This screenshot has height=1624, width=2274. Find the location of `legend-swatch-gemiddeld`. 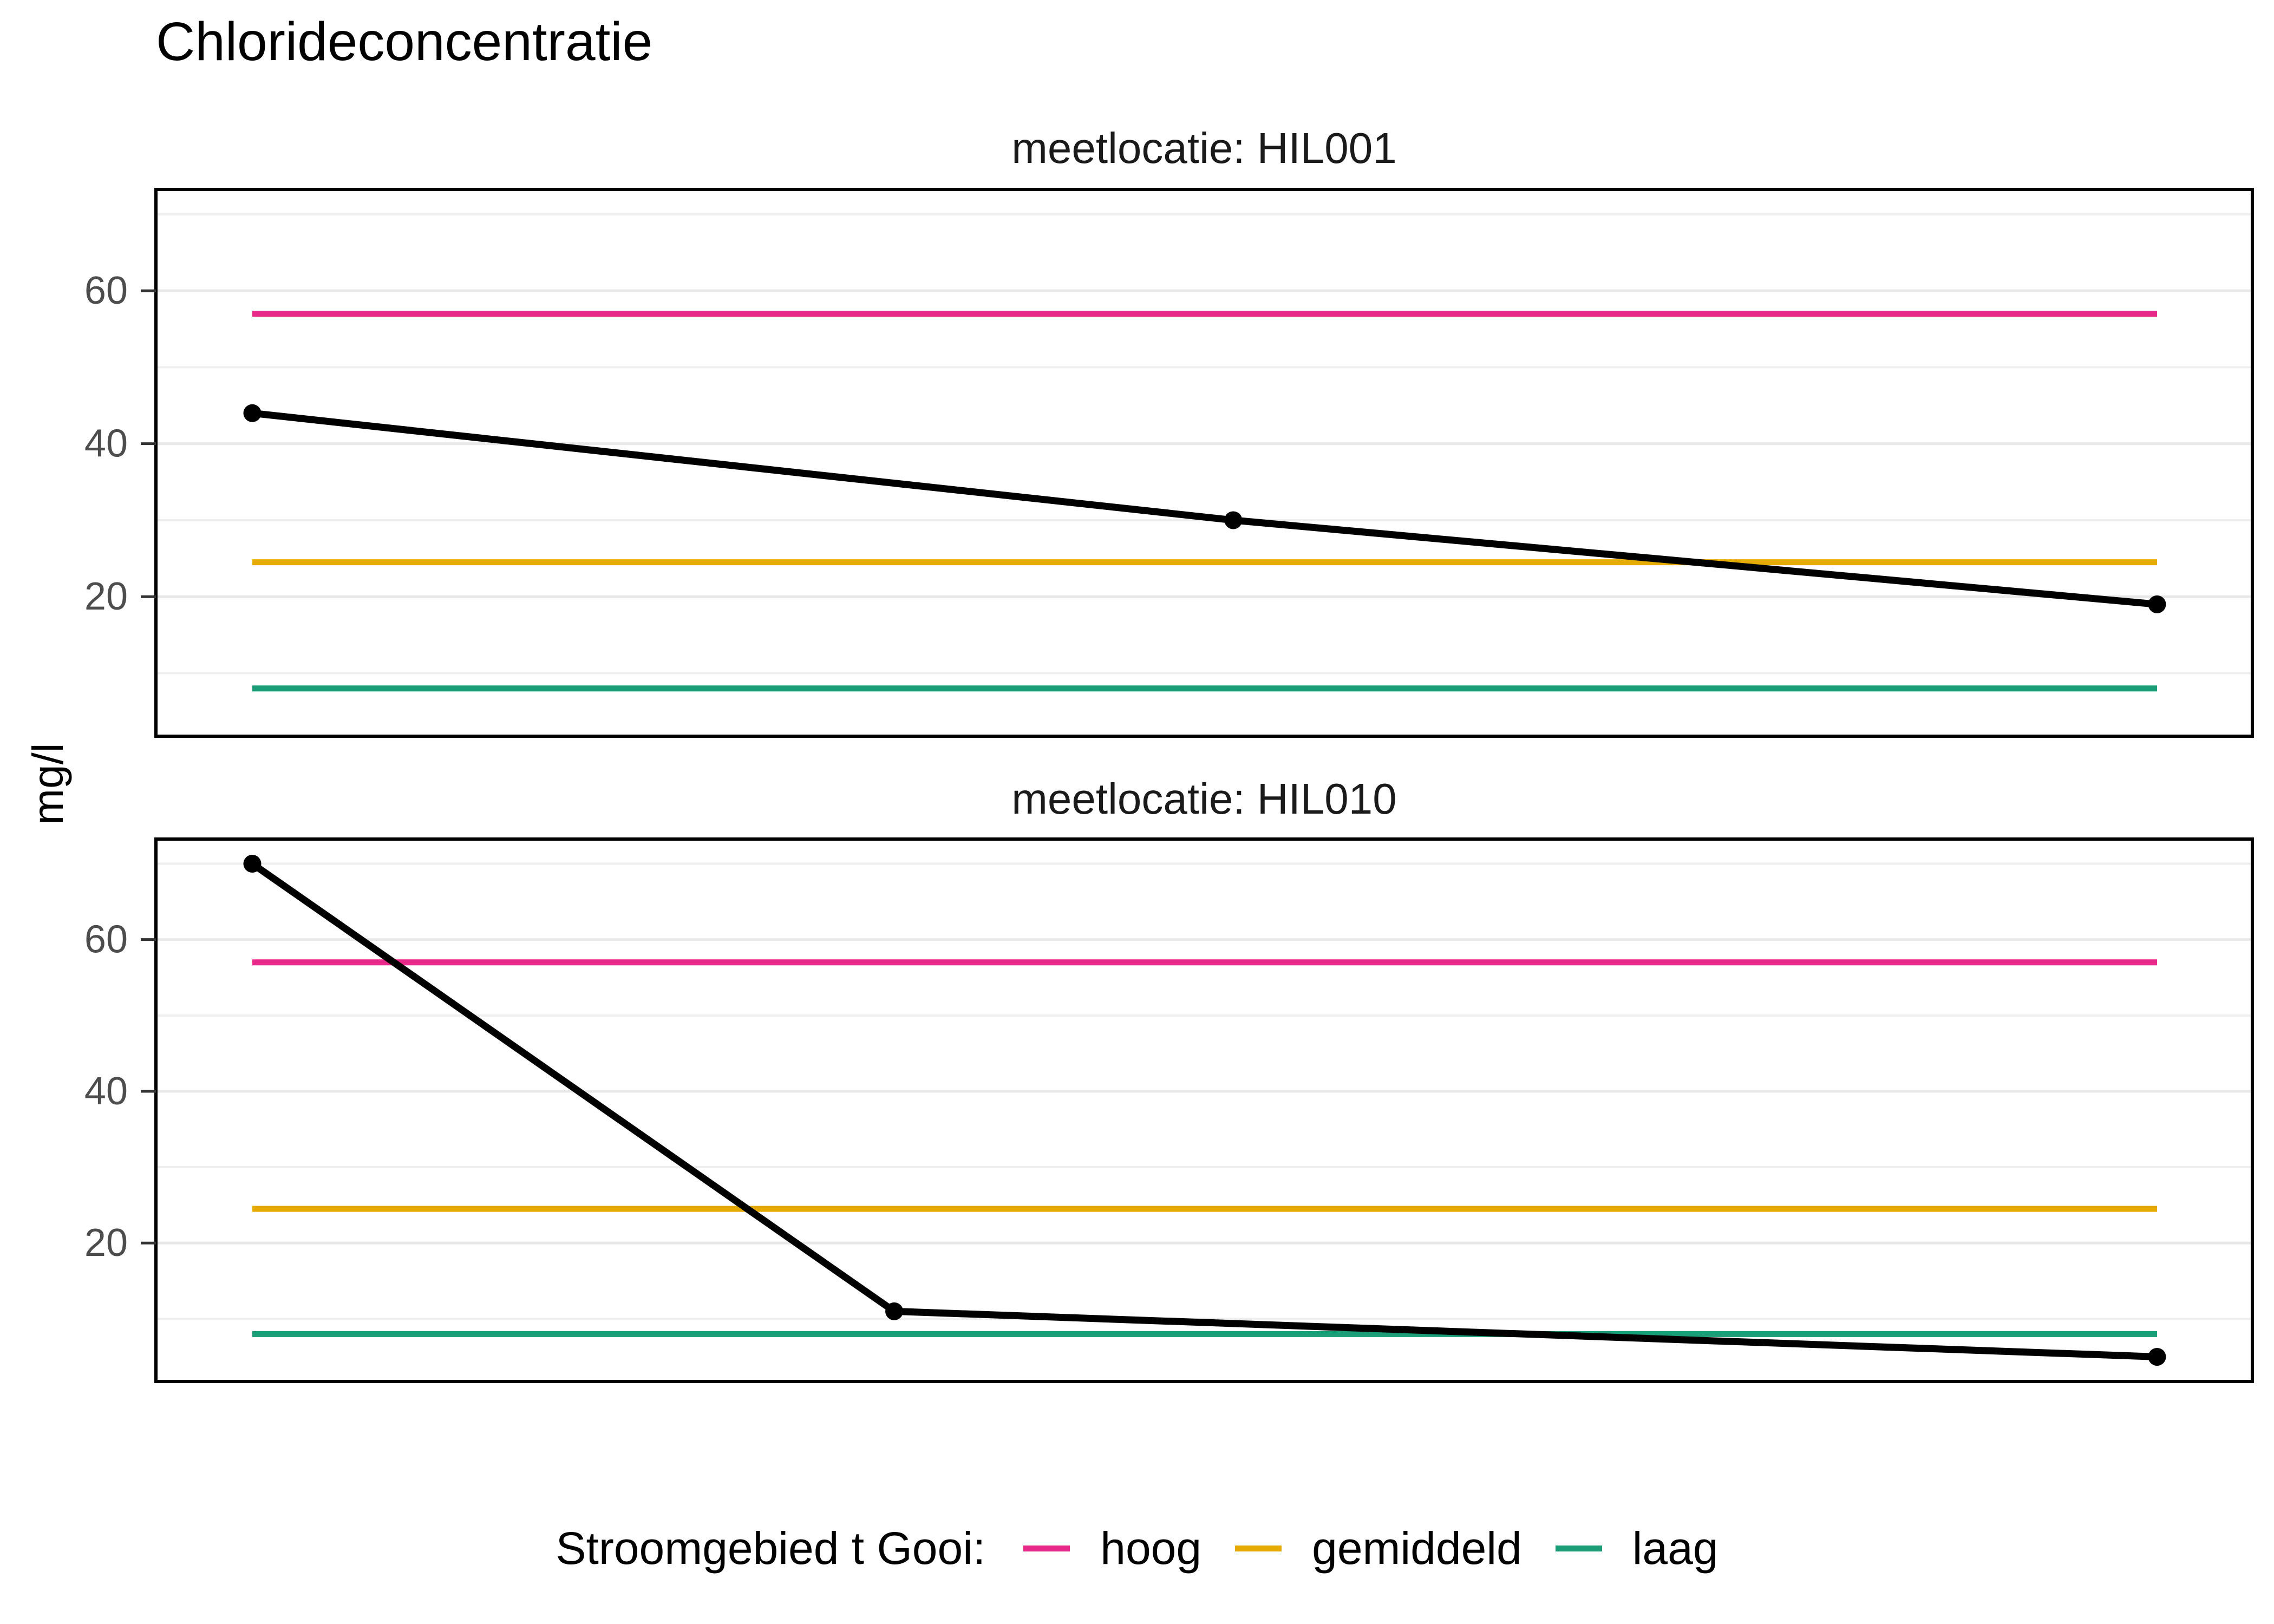

legend-swatch-gemiddeld is located at coordinates (1259, 1548).